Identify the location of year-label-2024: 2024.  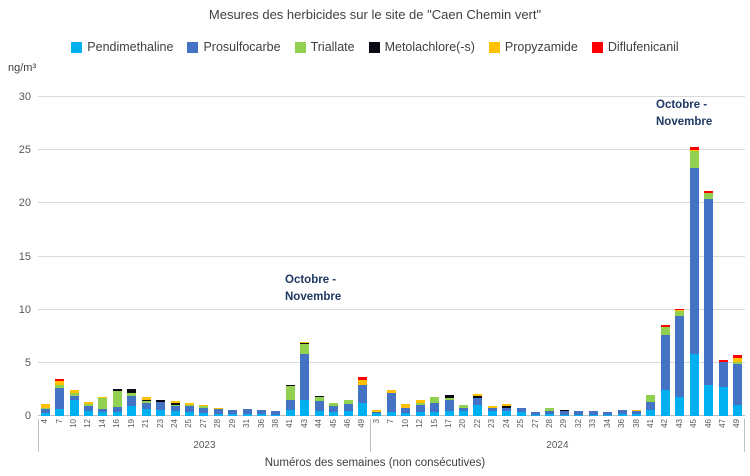
(557, 445).